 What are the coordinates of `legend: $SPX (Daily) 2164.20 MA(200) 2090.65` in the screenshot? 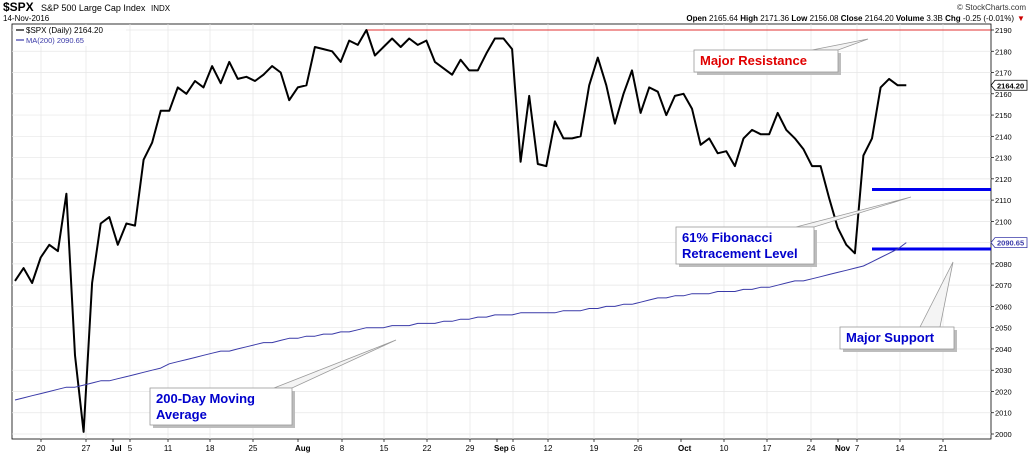 It's located at (70, 35).